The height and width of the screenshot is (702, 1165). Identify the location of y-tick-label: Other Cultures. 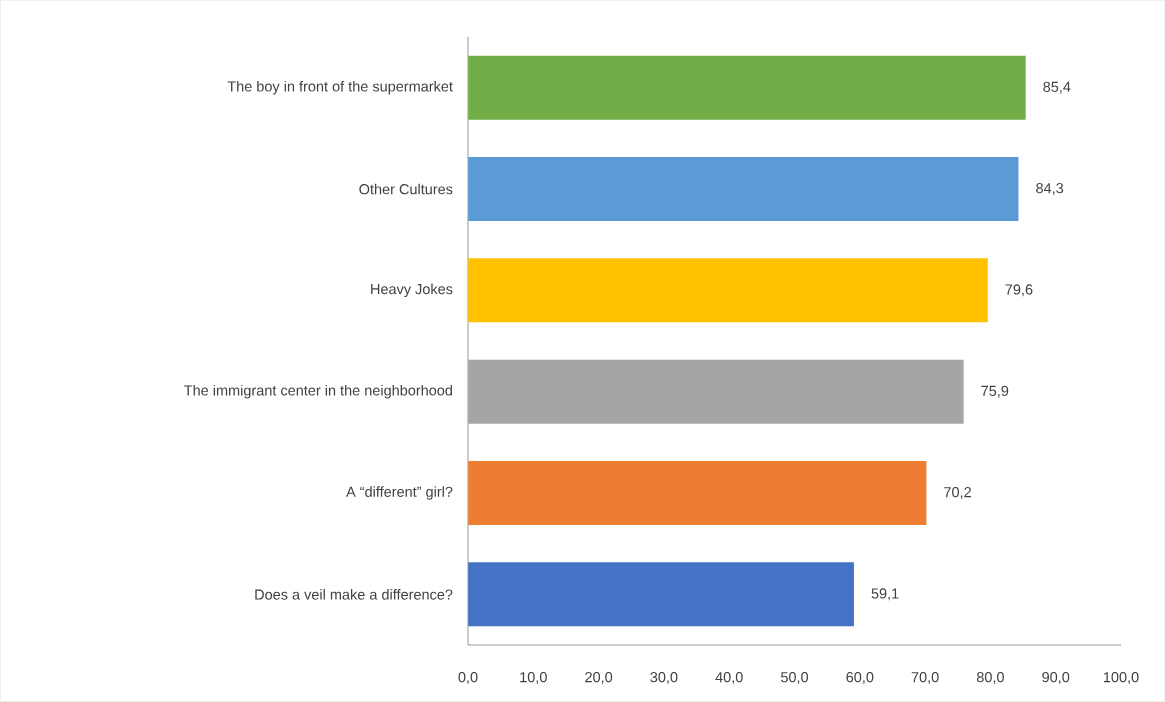
(406, 189).